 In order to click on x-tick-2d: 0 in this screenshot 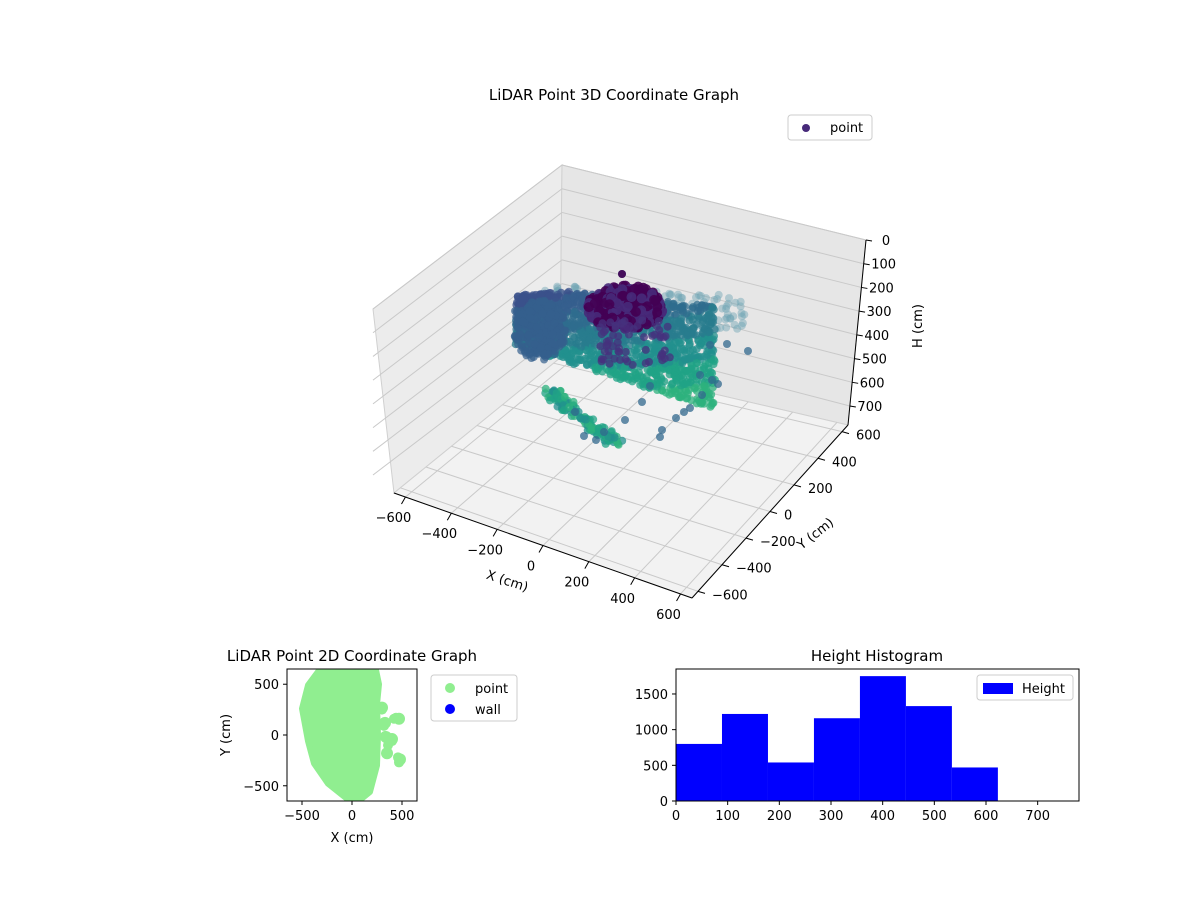, I will do `click(352, 816)`.